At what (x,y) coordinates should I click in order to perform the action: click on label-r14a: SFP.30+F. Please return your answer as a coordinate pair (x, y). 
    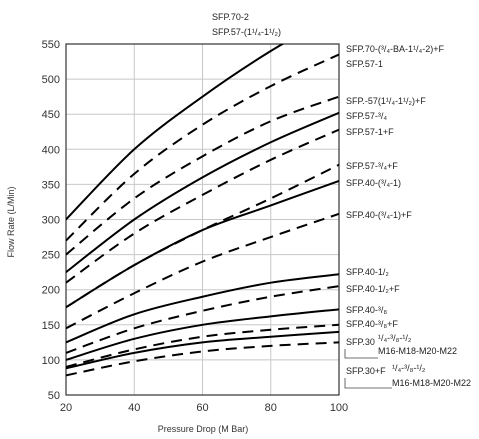
    Looking at the image, I should click on (366, 371).